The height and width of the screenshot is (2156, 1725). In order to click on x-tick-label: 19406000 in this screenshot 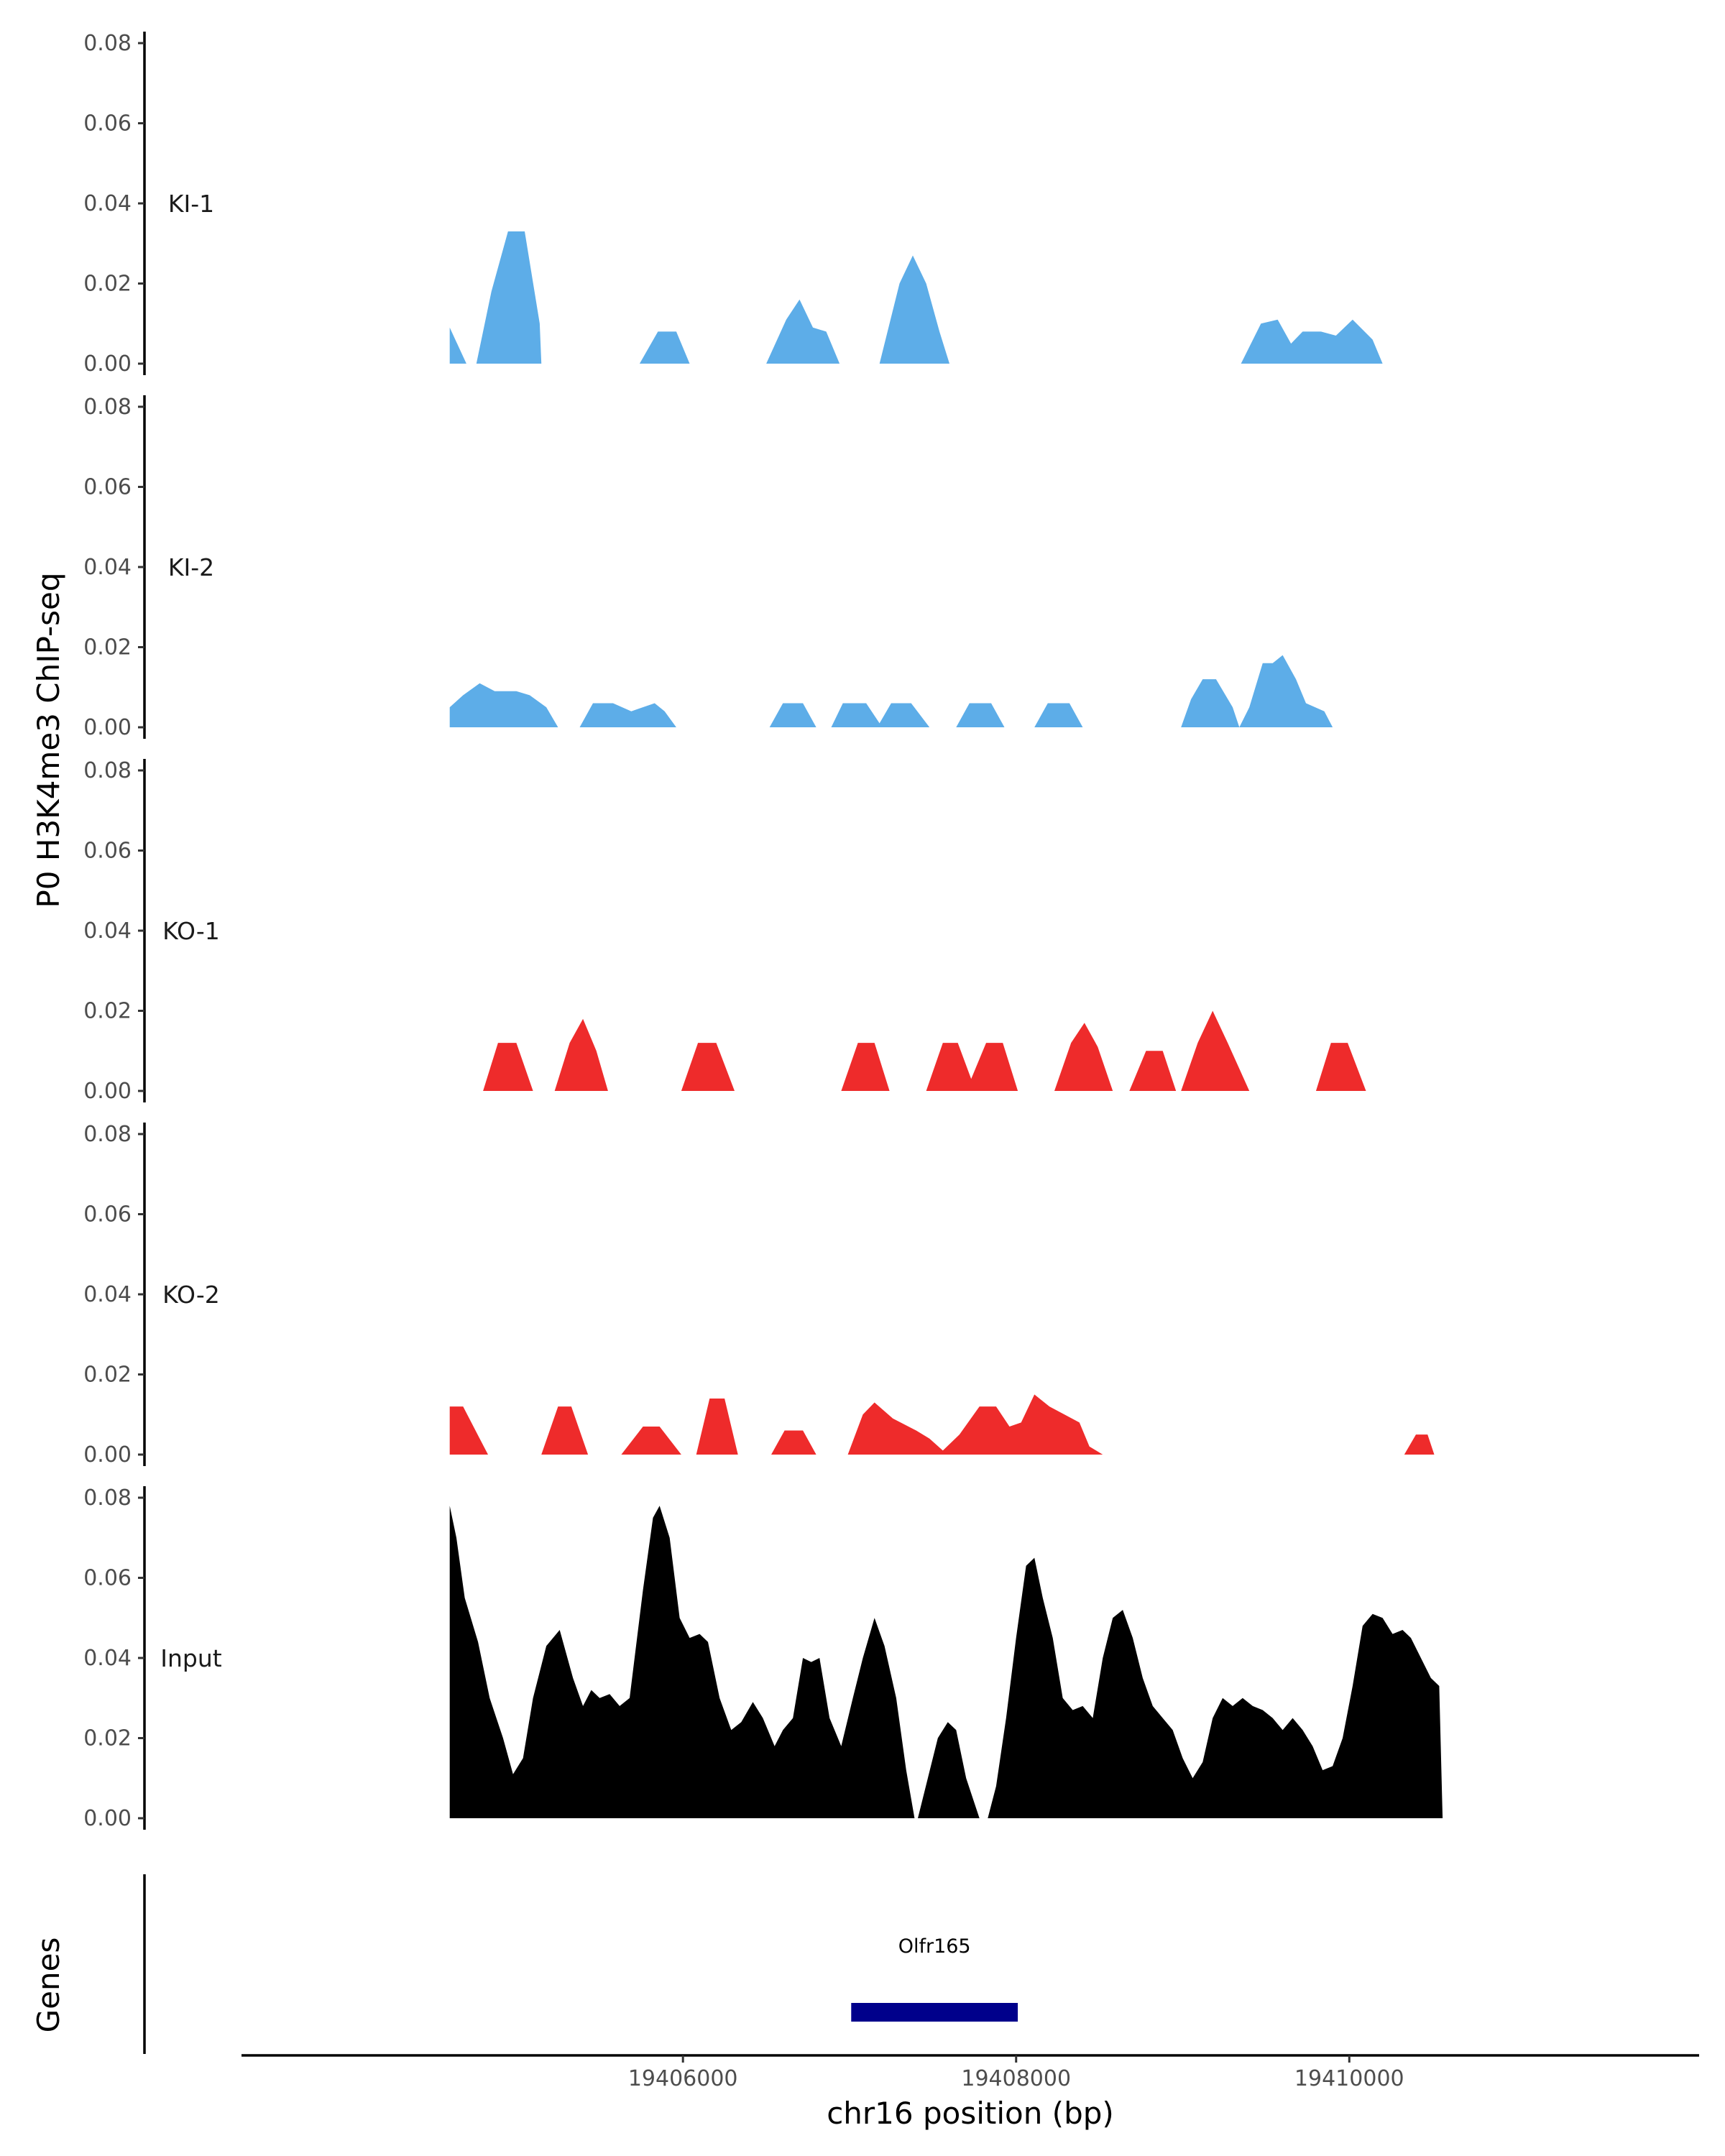, I will do `click(683, 2078)`.